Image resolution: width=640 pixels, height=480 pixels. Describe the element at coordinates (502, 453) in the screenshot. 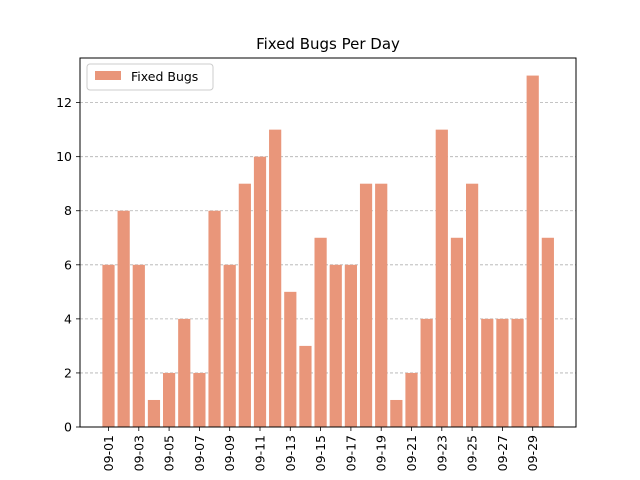

I see `x-tick-label: 09-27` at that location.